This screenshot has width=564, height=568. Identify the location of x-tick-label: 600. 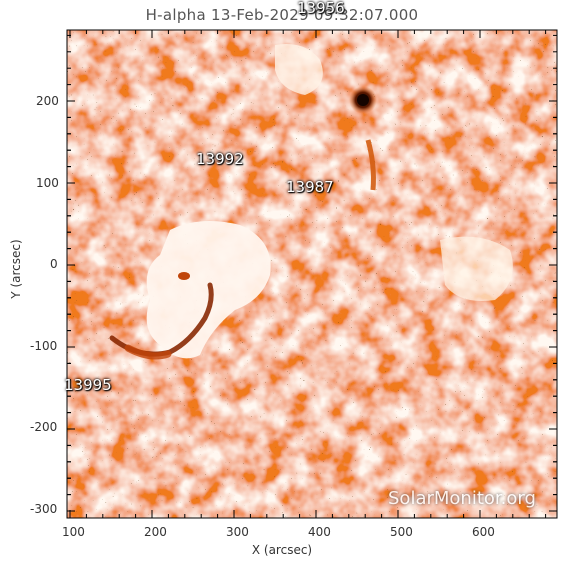
(483, 532).